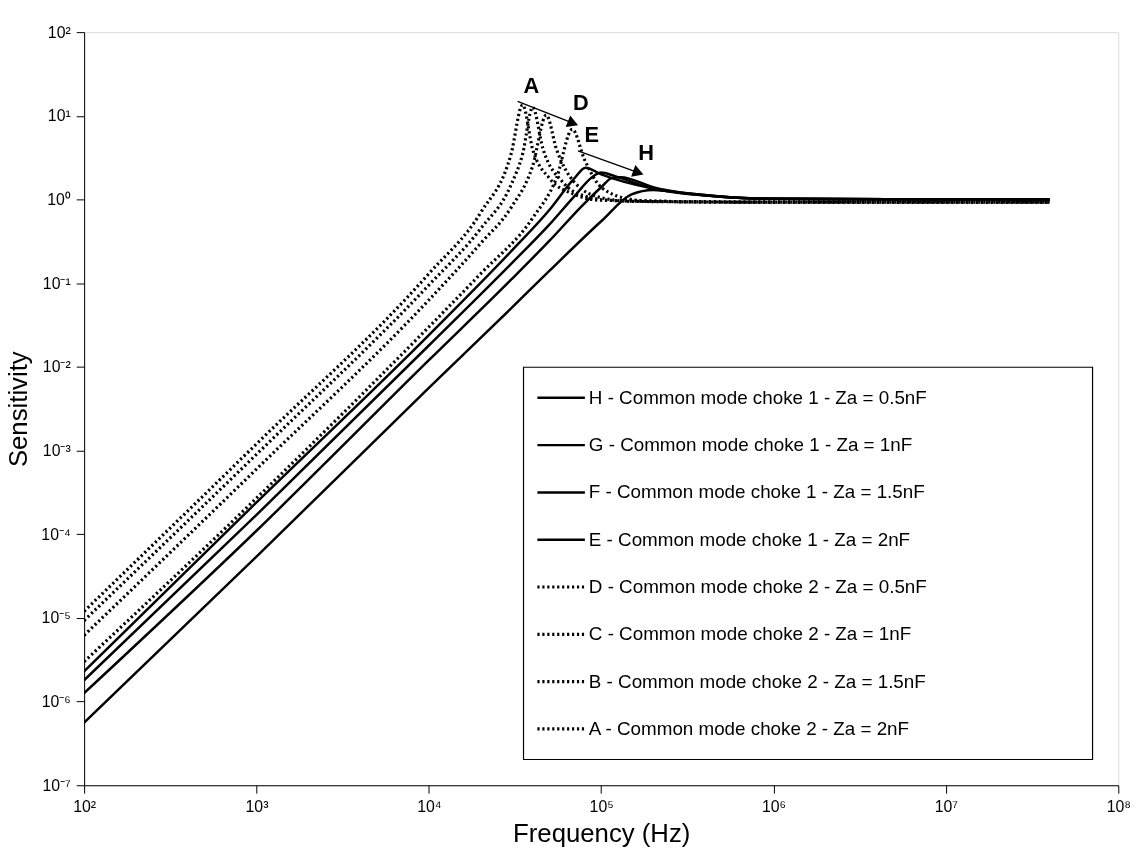 This screenshot has height=850, width=1146. I want to click on y-tick-label: 10⁻⁴, so click(56, 534).